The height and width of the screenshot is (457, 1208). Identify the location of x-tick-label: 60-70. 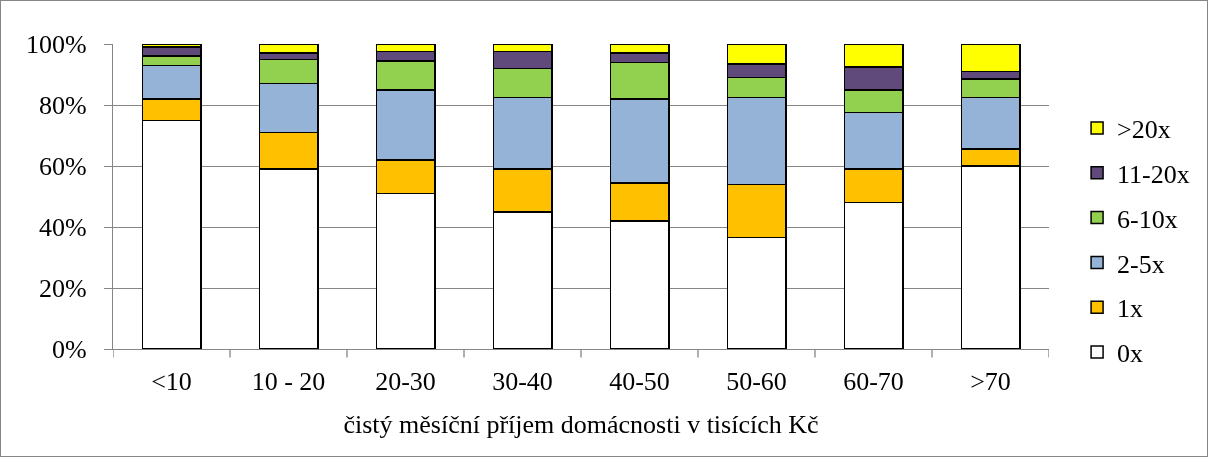
(873, 382).